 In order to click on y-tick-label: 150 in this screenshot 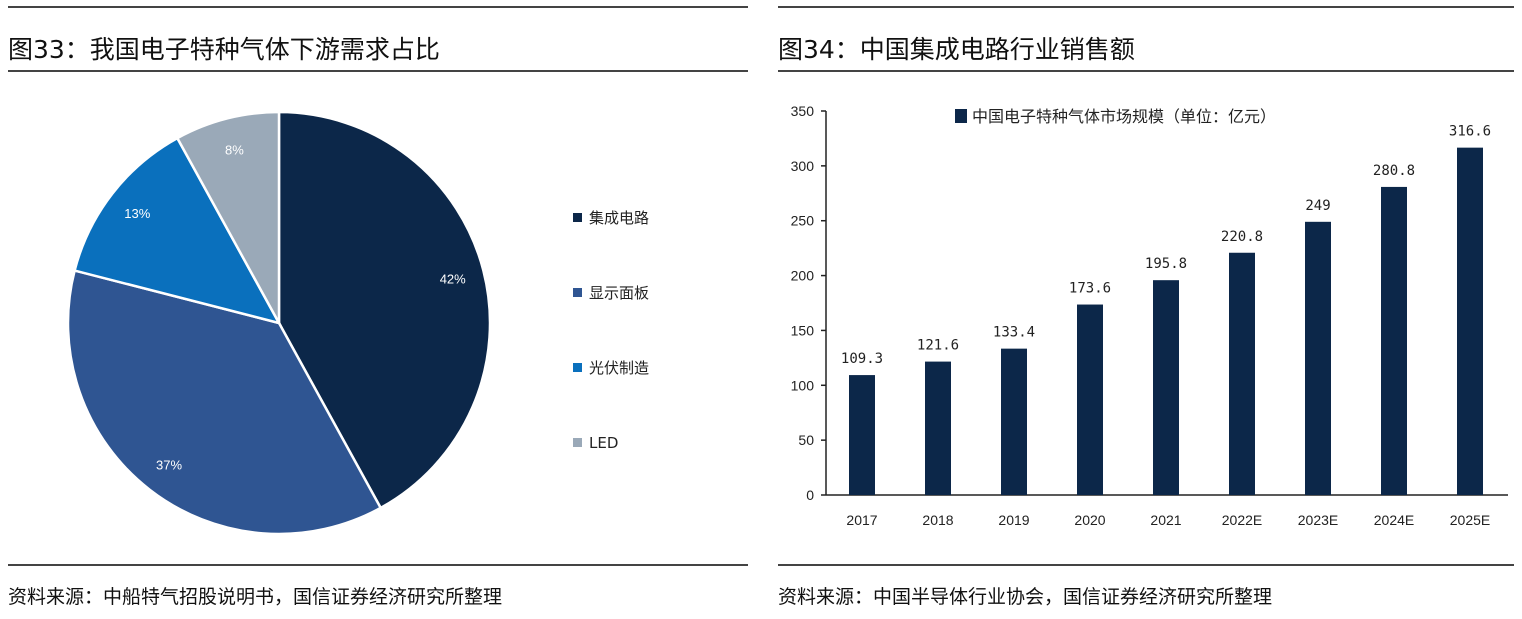, I will do `click(803, 330)`.